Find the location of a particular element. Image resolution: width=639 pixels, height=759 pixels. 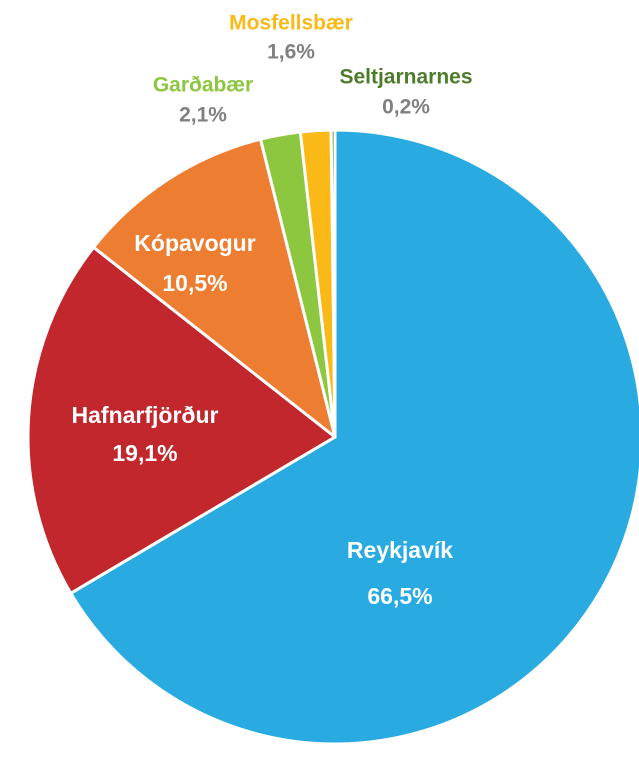

slice-value-label: 0,2% is located at coordinates (406, 107).